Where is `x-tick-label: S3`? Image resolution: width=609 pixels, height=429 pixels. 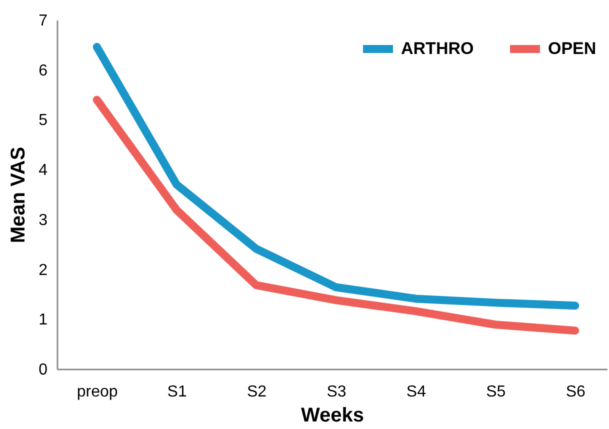
x-tick-label: S3 is located at coordinates (336, 392).